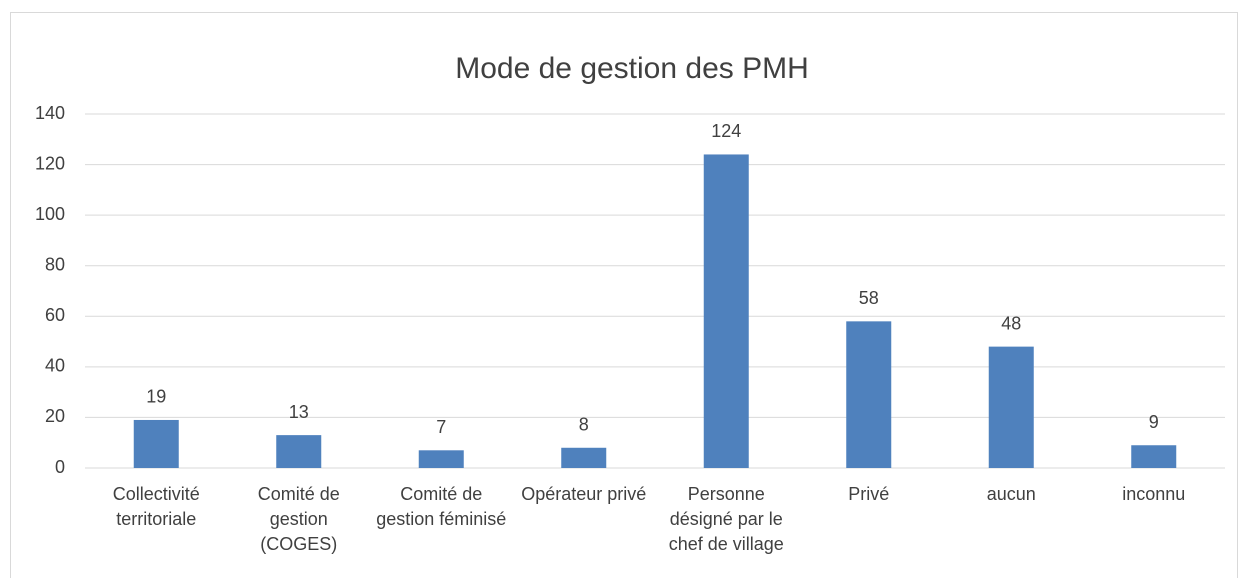  I want to click on y-tick-label: 20, so click(55, 416).